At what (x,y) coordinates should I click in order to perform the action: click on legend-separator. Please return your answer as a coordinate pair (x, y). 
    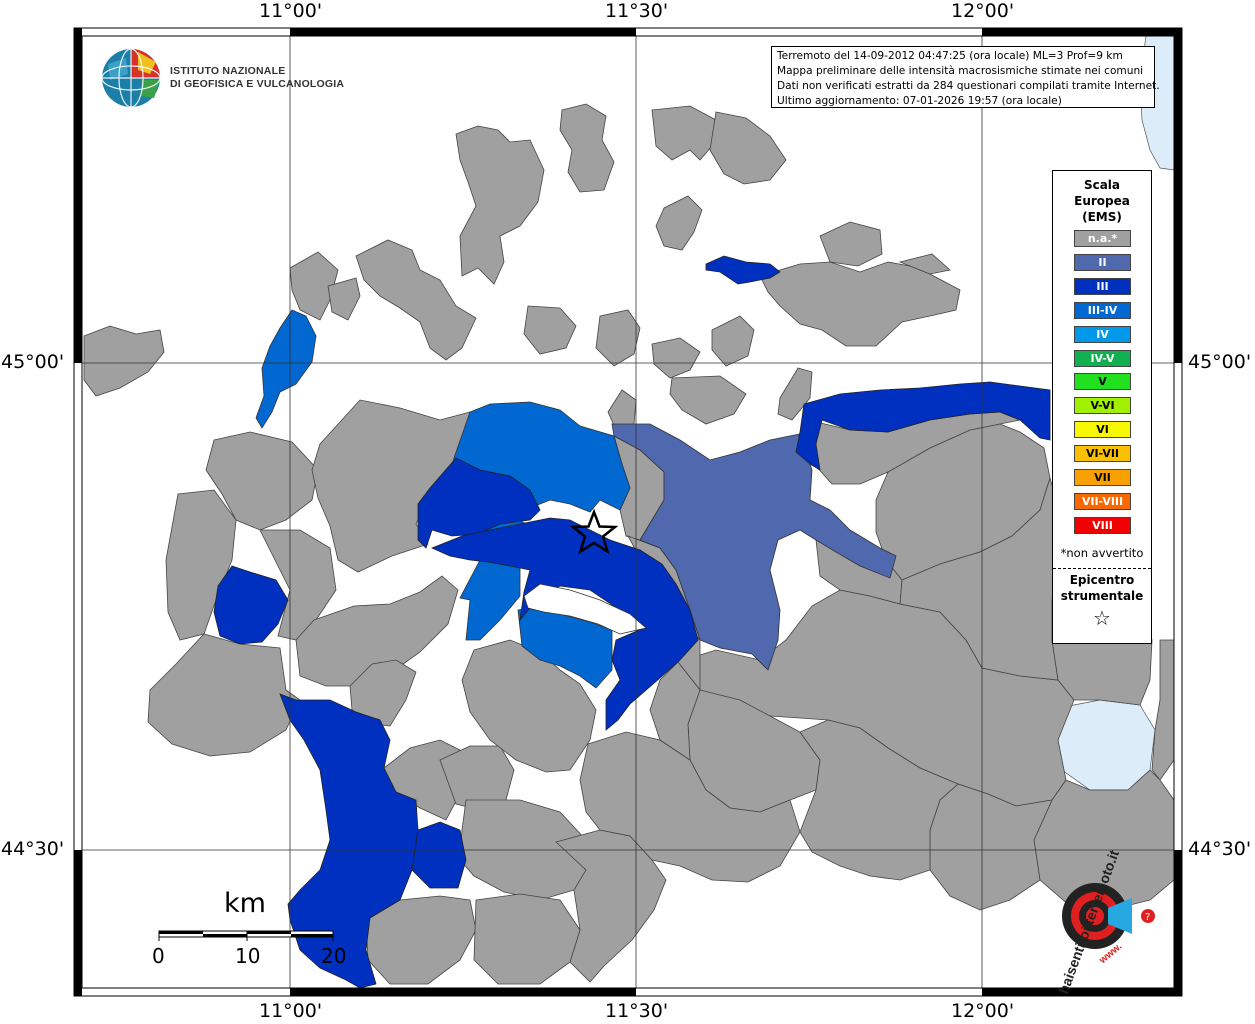
    Looking at the image, I should click on (1102, 568).